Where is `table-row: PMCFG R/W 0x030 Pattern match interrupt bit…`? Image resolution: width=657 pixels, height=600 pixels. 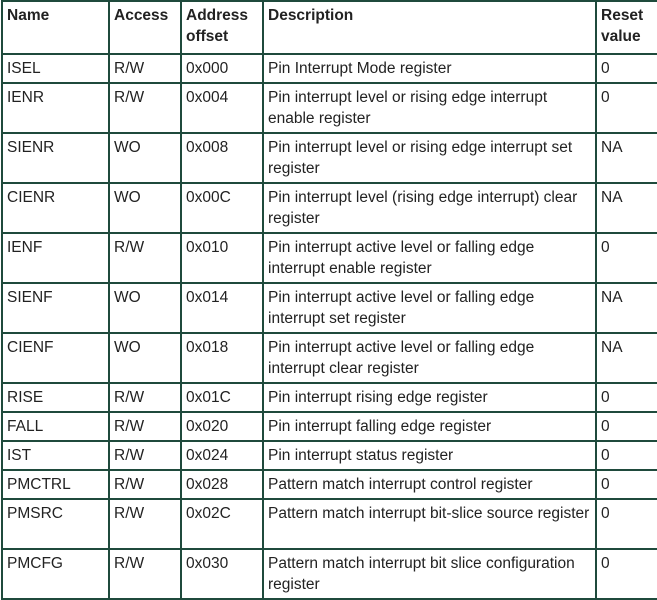 table-row: PMCFG R/W 0x030 Pattern match interrupt bit… is located at coordinates (329, 574).